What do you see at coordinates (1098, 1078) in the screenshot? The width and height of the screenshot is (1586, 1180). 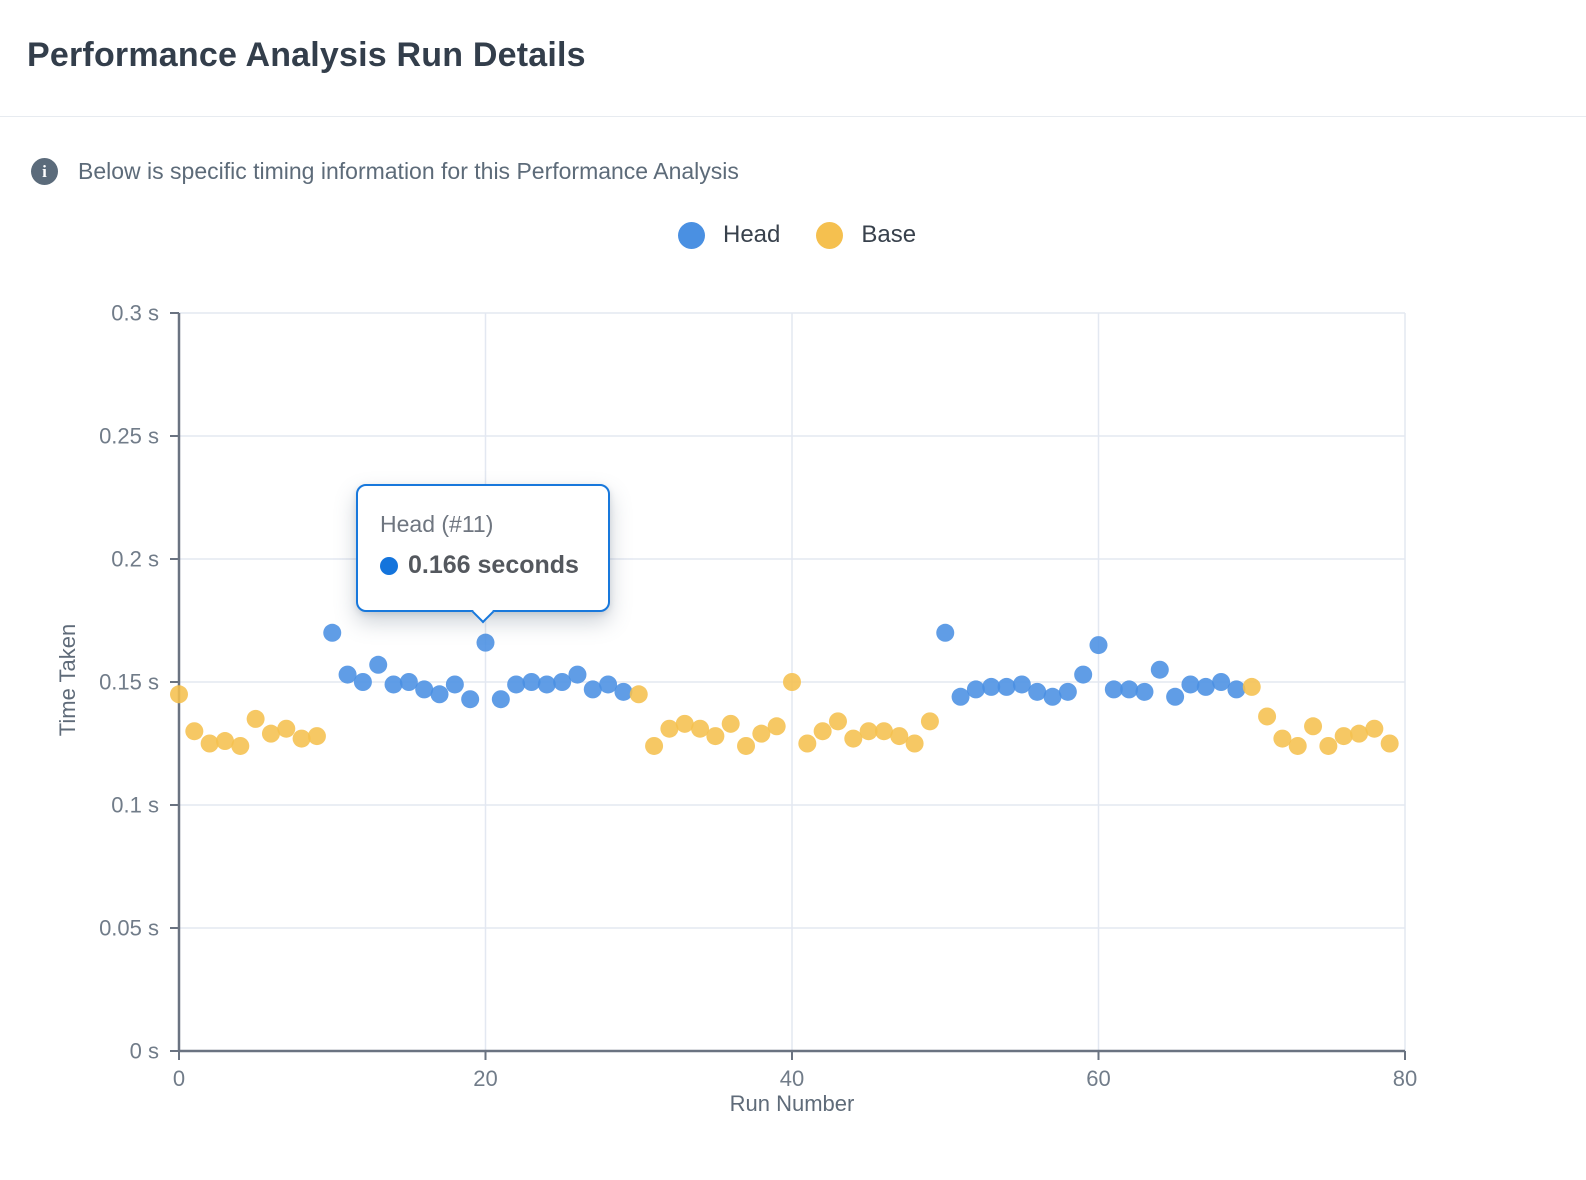 I see `x-tick-label: 60` at bounding box center [1098, 1078].